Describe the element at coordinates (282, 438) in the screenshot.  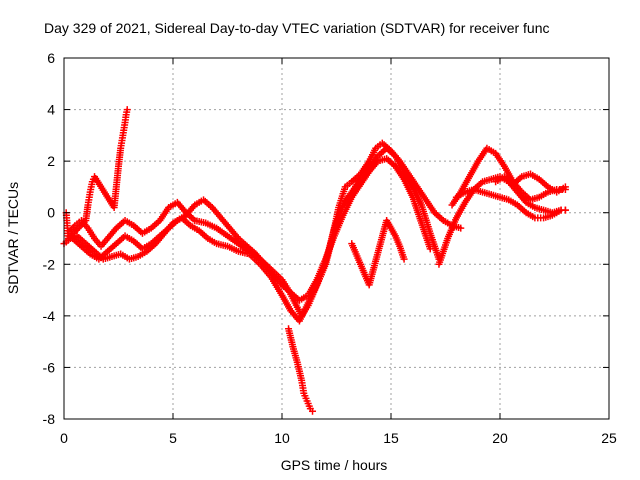
I see `x-tick-label: 10` at that location.